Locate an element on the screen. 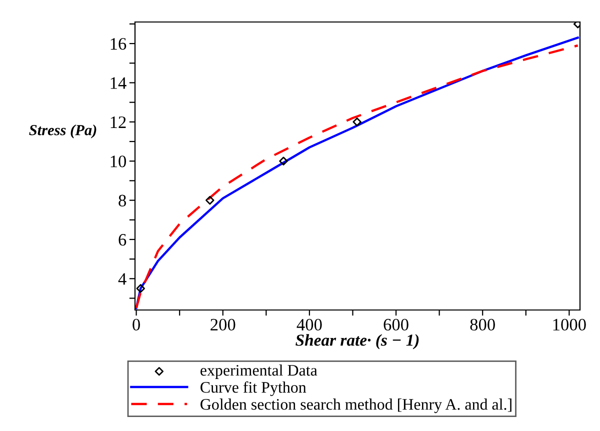  x-tick-label: 800 is located at coordinates (482, 324).